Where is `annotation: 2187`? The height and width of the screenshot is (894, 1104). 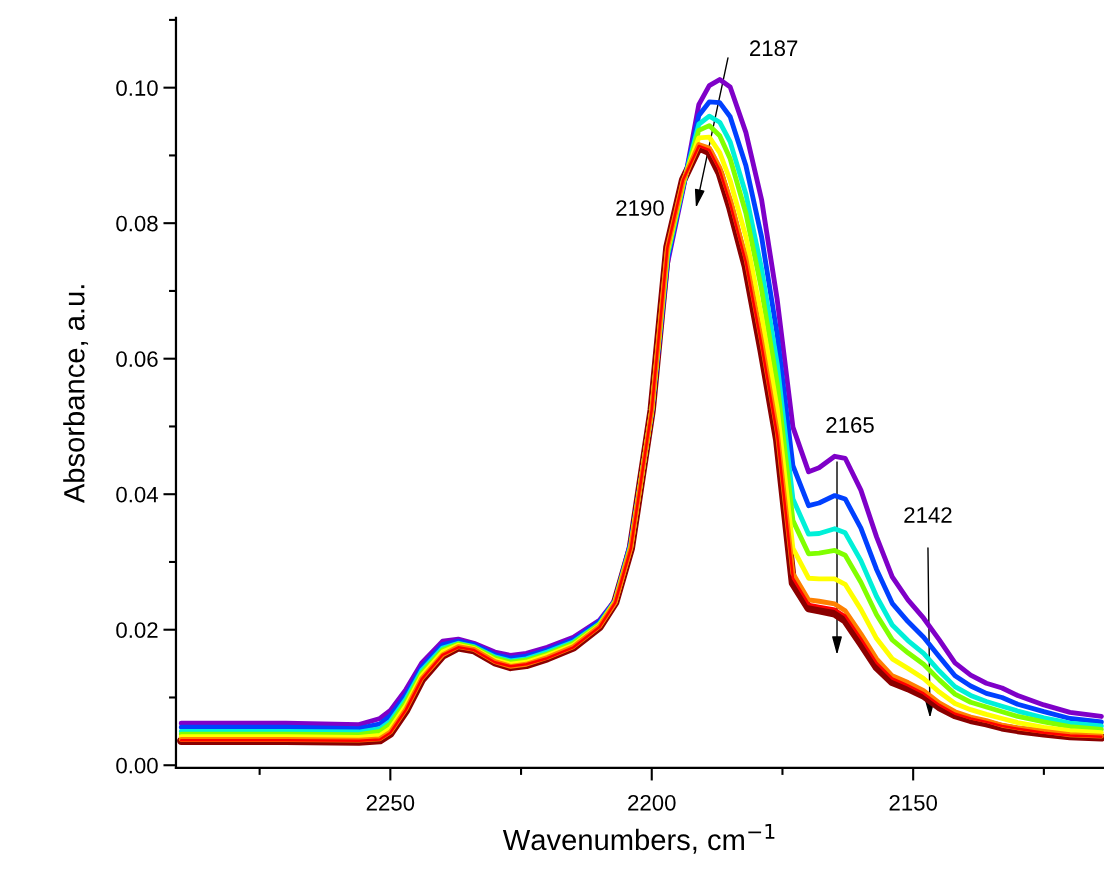 annotation: 2187 is located at coordinates (774, 48).